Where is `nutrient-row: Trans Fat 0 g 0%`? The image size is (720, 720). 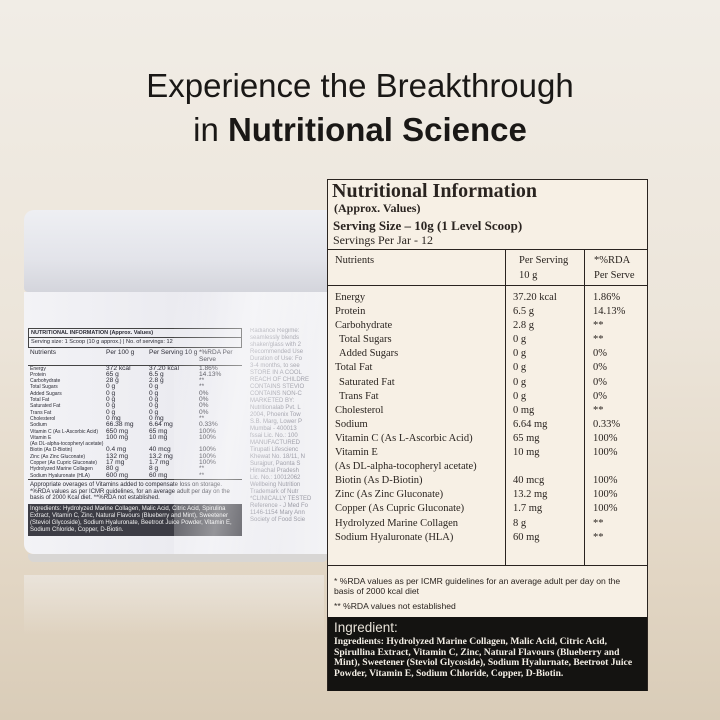
nutrient-row: Trans Fat 0 g 0% is located at coordinates (490, 397).